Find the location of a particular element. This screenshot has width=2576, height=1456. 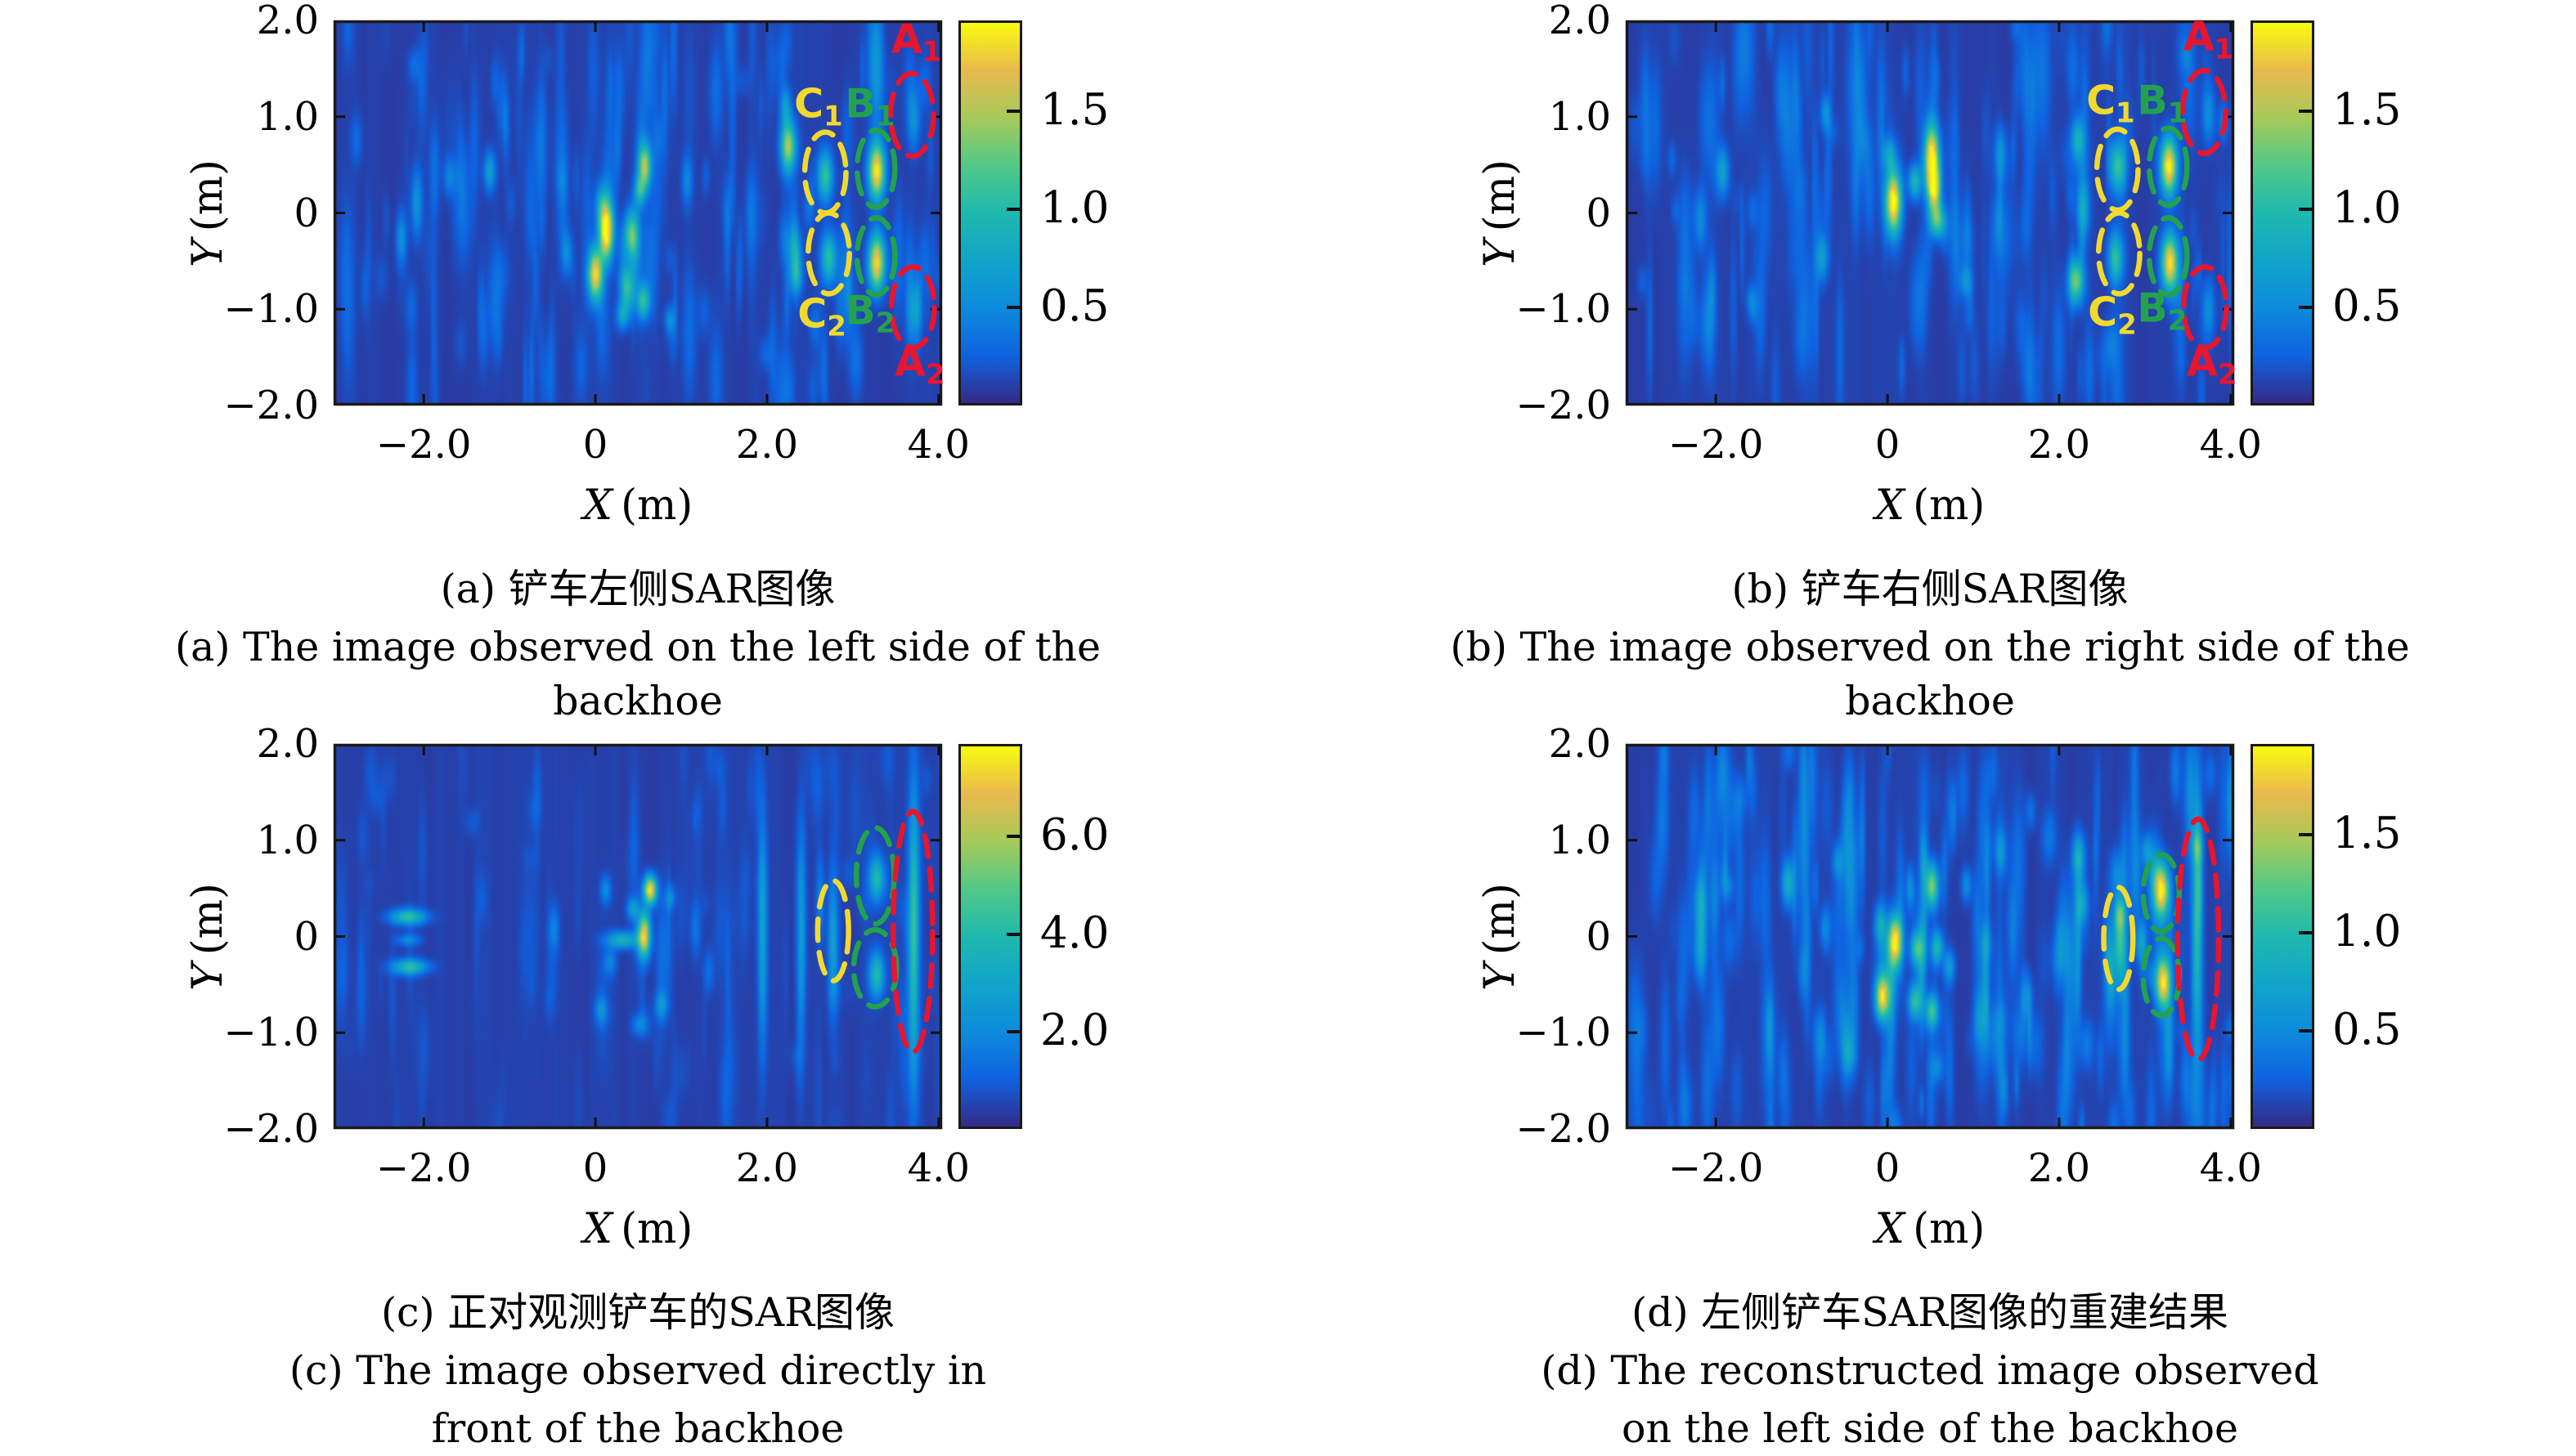

x-tick-label-c-2: 2.0 is located at coordinates (767, 1168).